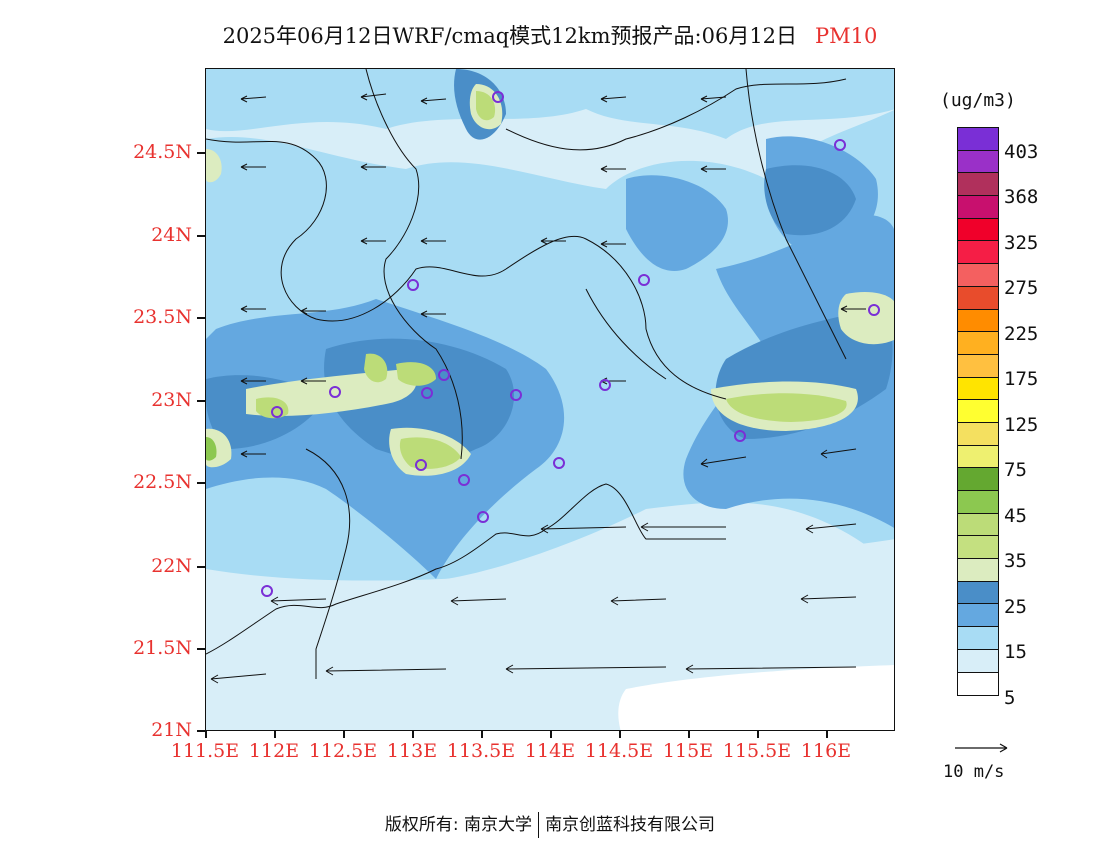 The image size is (1100, 850). Describe the element at coordinates (412, 751) in the screenshot. I see `x-label: 113E` at that location.